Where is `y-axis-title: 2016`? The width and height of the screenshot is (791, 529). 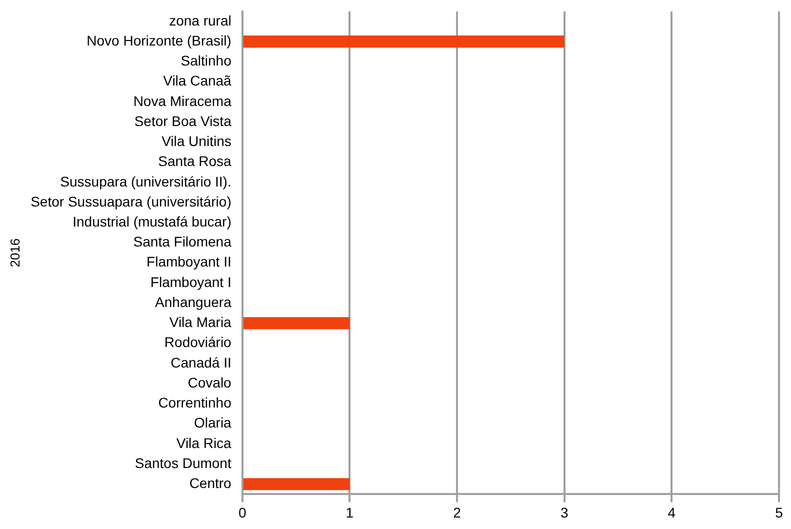
y-axis-title: 2016 is located at coordinates (14, 253).